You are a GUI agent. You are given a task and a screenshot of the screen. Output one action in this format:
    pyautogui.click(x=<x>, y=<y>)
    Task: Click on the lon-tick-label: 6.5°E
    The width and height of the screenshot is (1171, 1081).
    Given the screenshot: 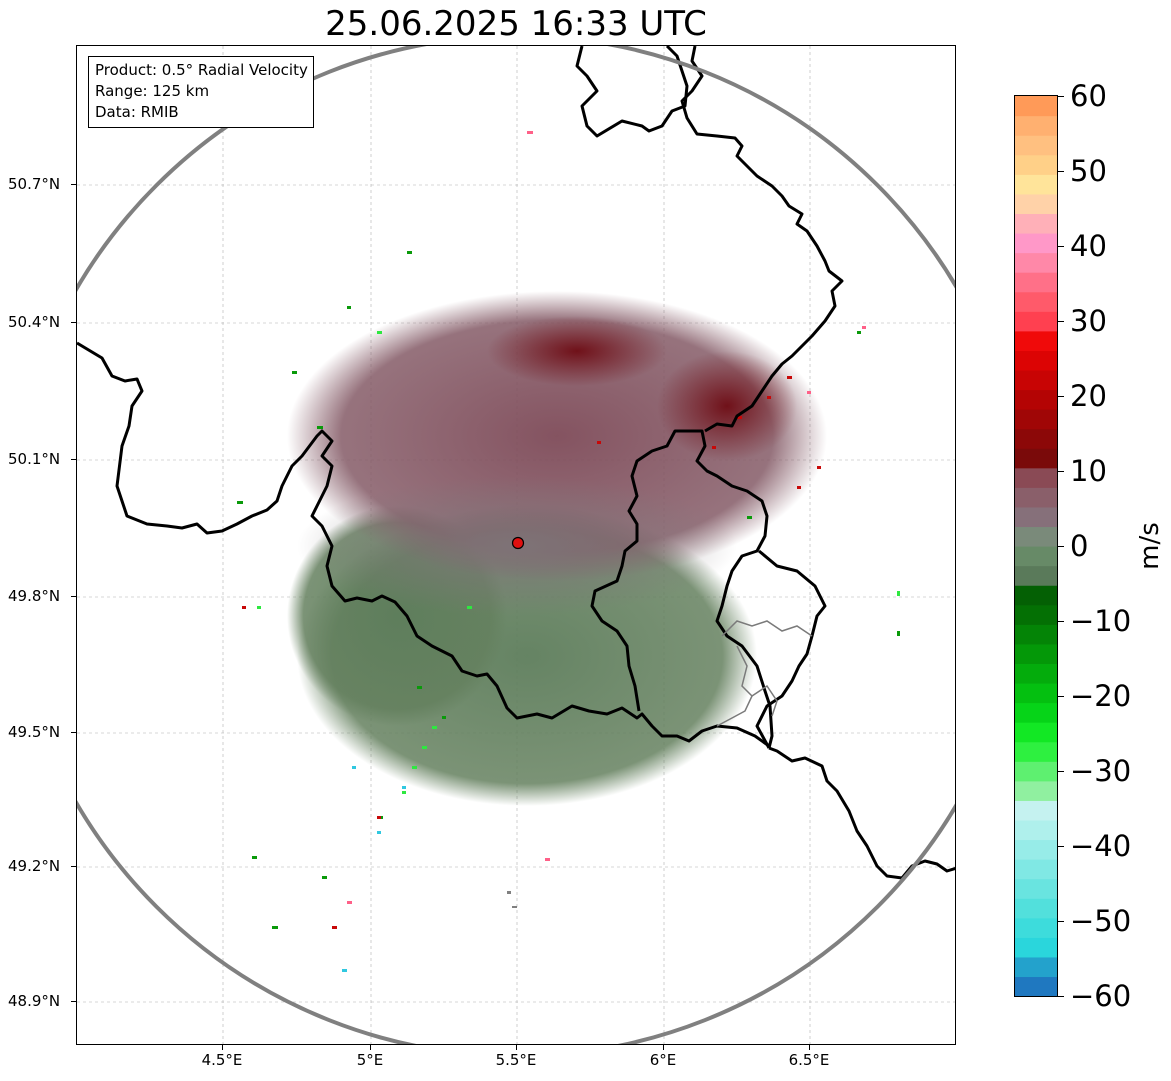 What is the action you would take?
    pyautogui.click(x=809, y=1060)
    